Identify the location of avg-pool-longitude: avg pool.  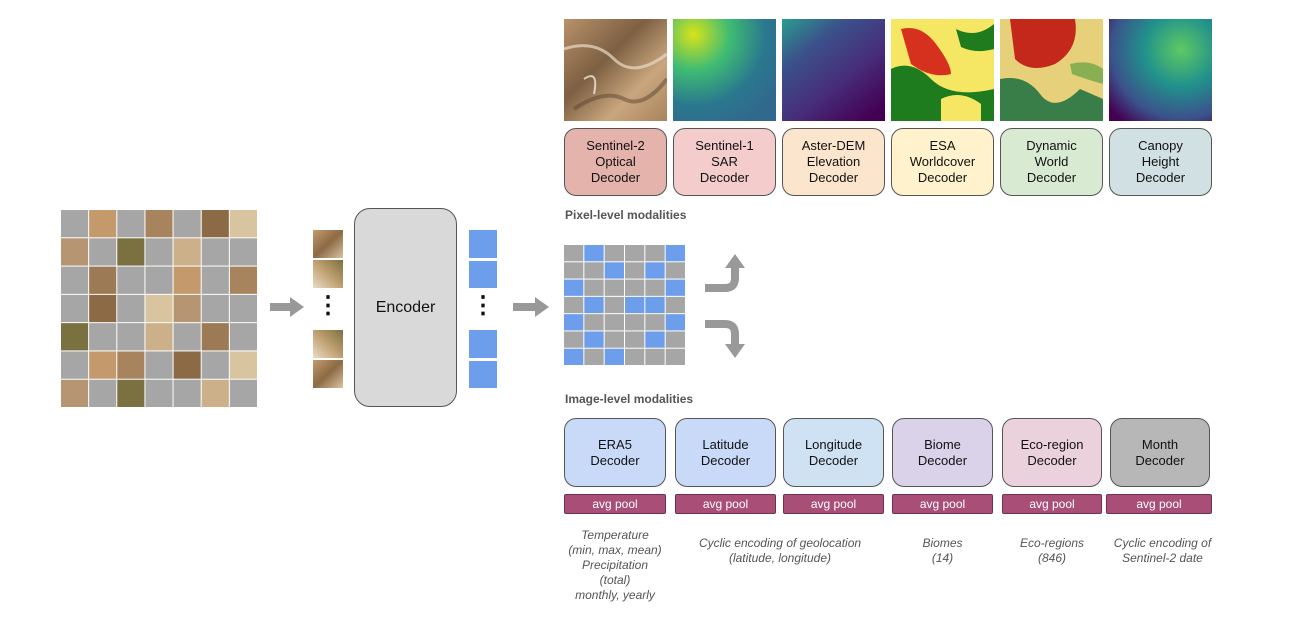
(833, 504).